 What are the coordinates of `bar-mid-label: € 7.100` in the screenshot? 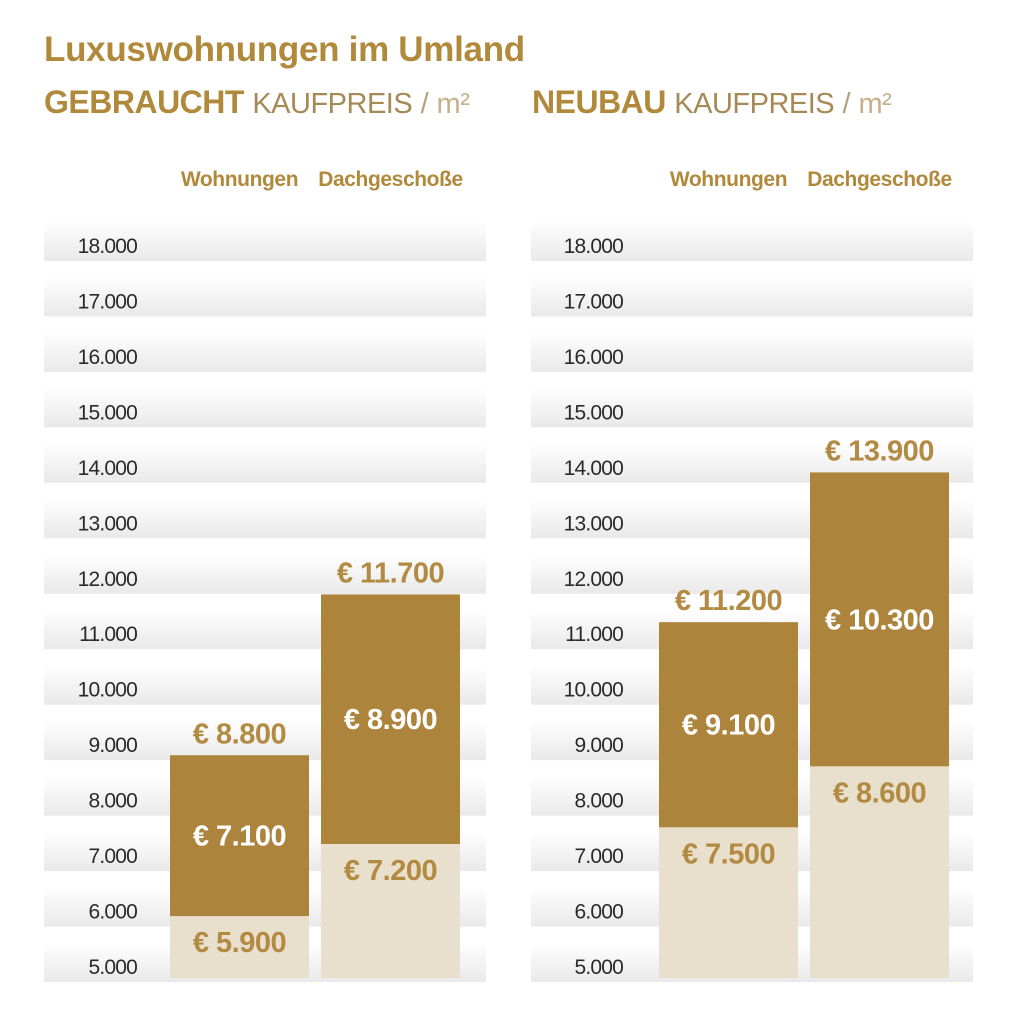 It's located at (239, 837).